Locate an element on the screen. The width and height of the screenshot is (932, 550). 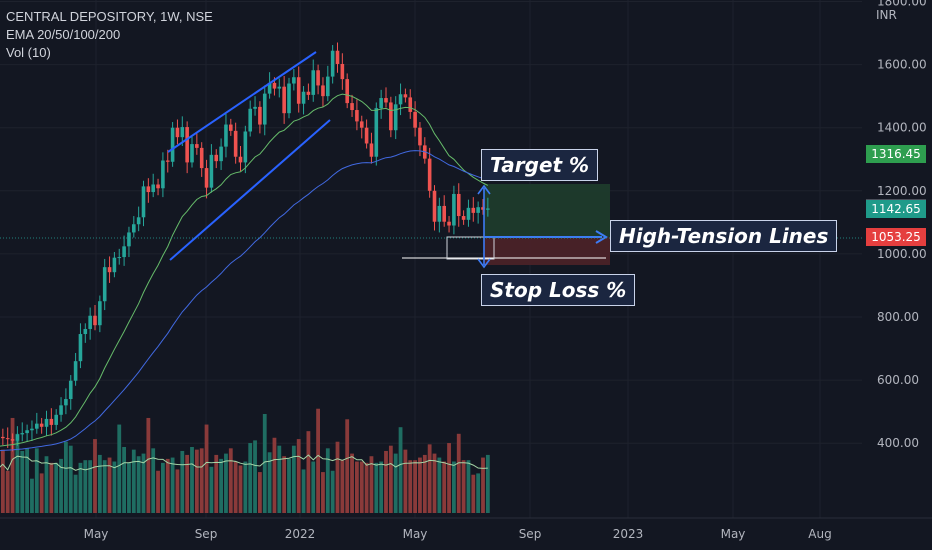
currency-label: INR is located at coordinates (886, 15).